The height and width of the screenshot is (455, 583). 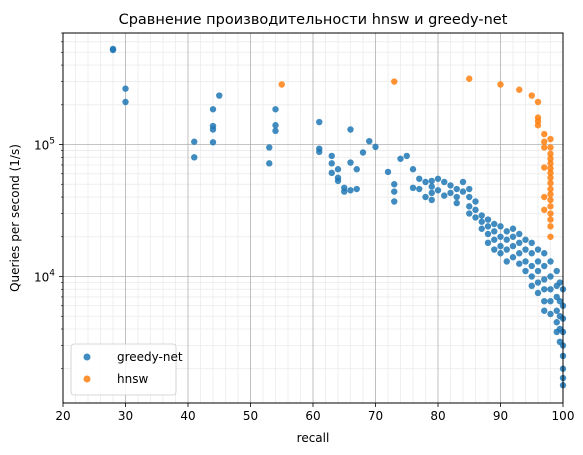 What do you see at coordinates (44, 145) in the screenshot?
I see `y-tick-label: 10⁵` at bounding box center [44, 145].